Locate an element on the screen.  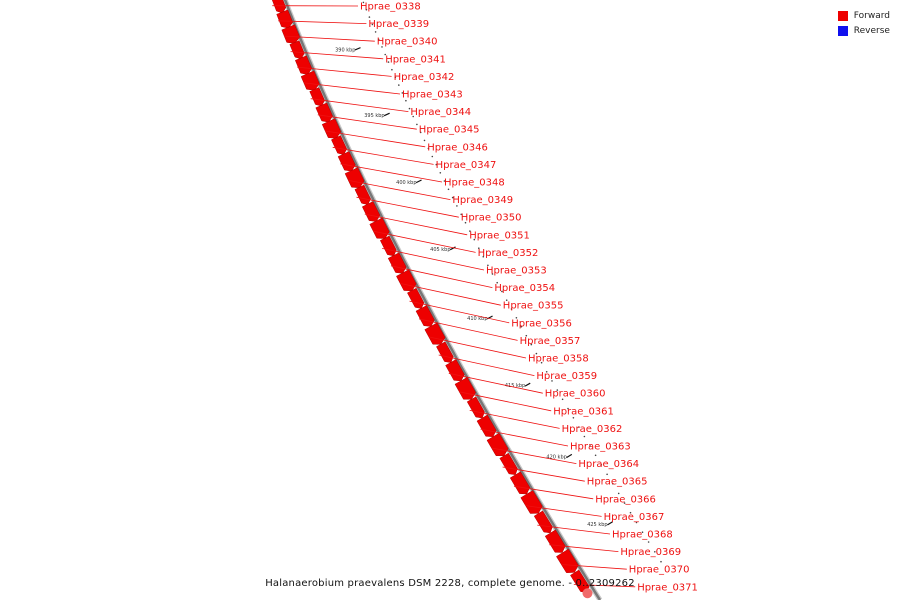
forward-swatch is located at coordinates (842, 15).